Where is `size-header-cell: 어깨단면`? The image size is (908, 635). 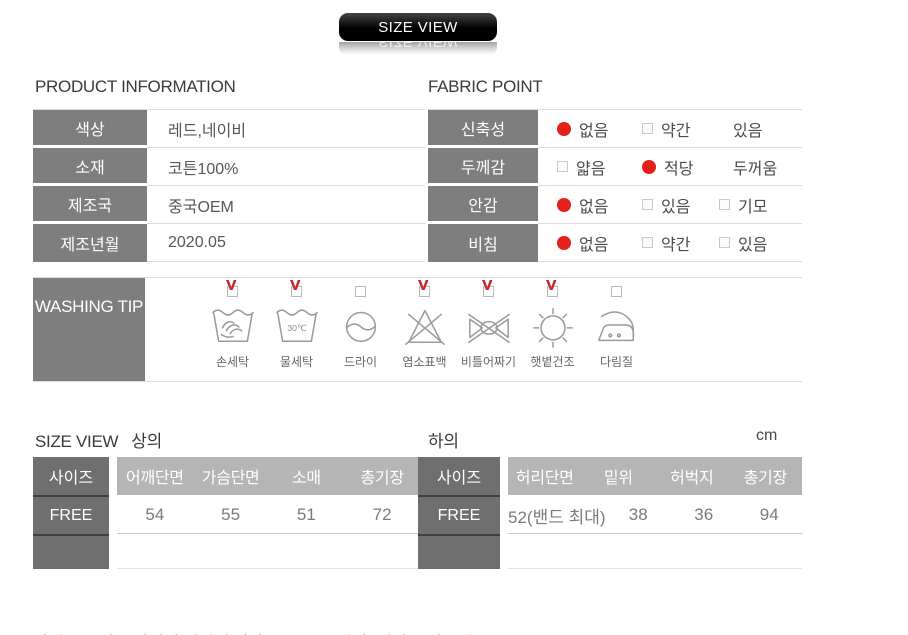 size-header-cell: 어깨단면 is located at coordinates (155, 478).